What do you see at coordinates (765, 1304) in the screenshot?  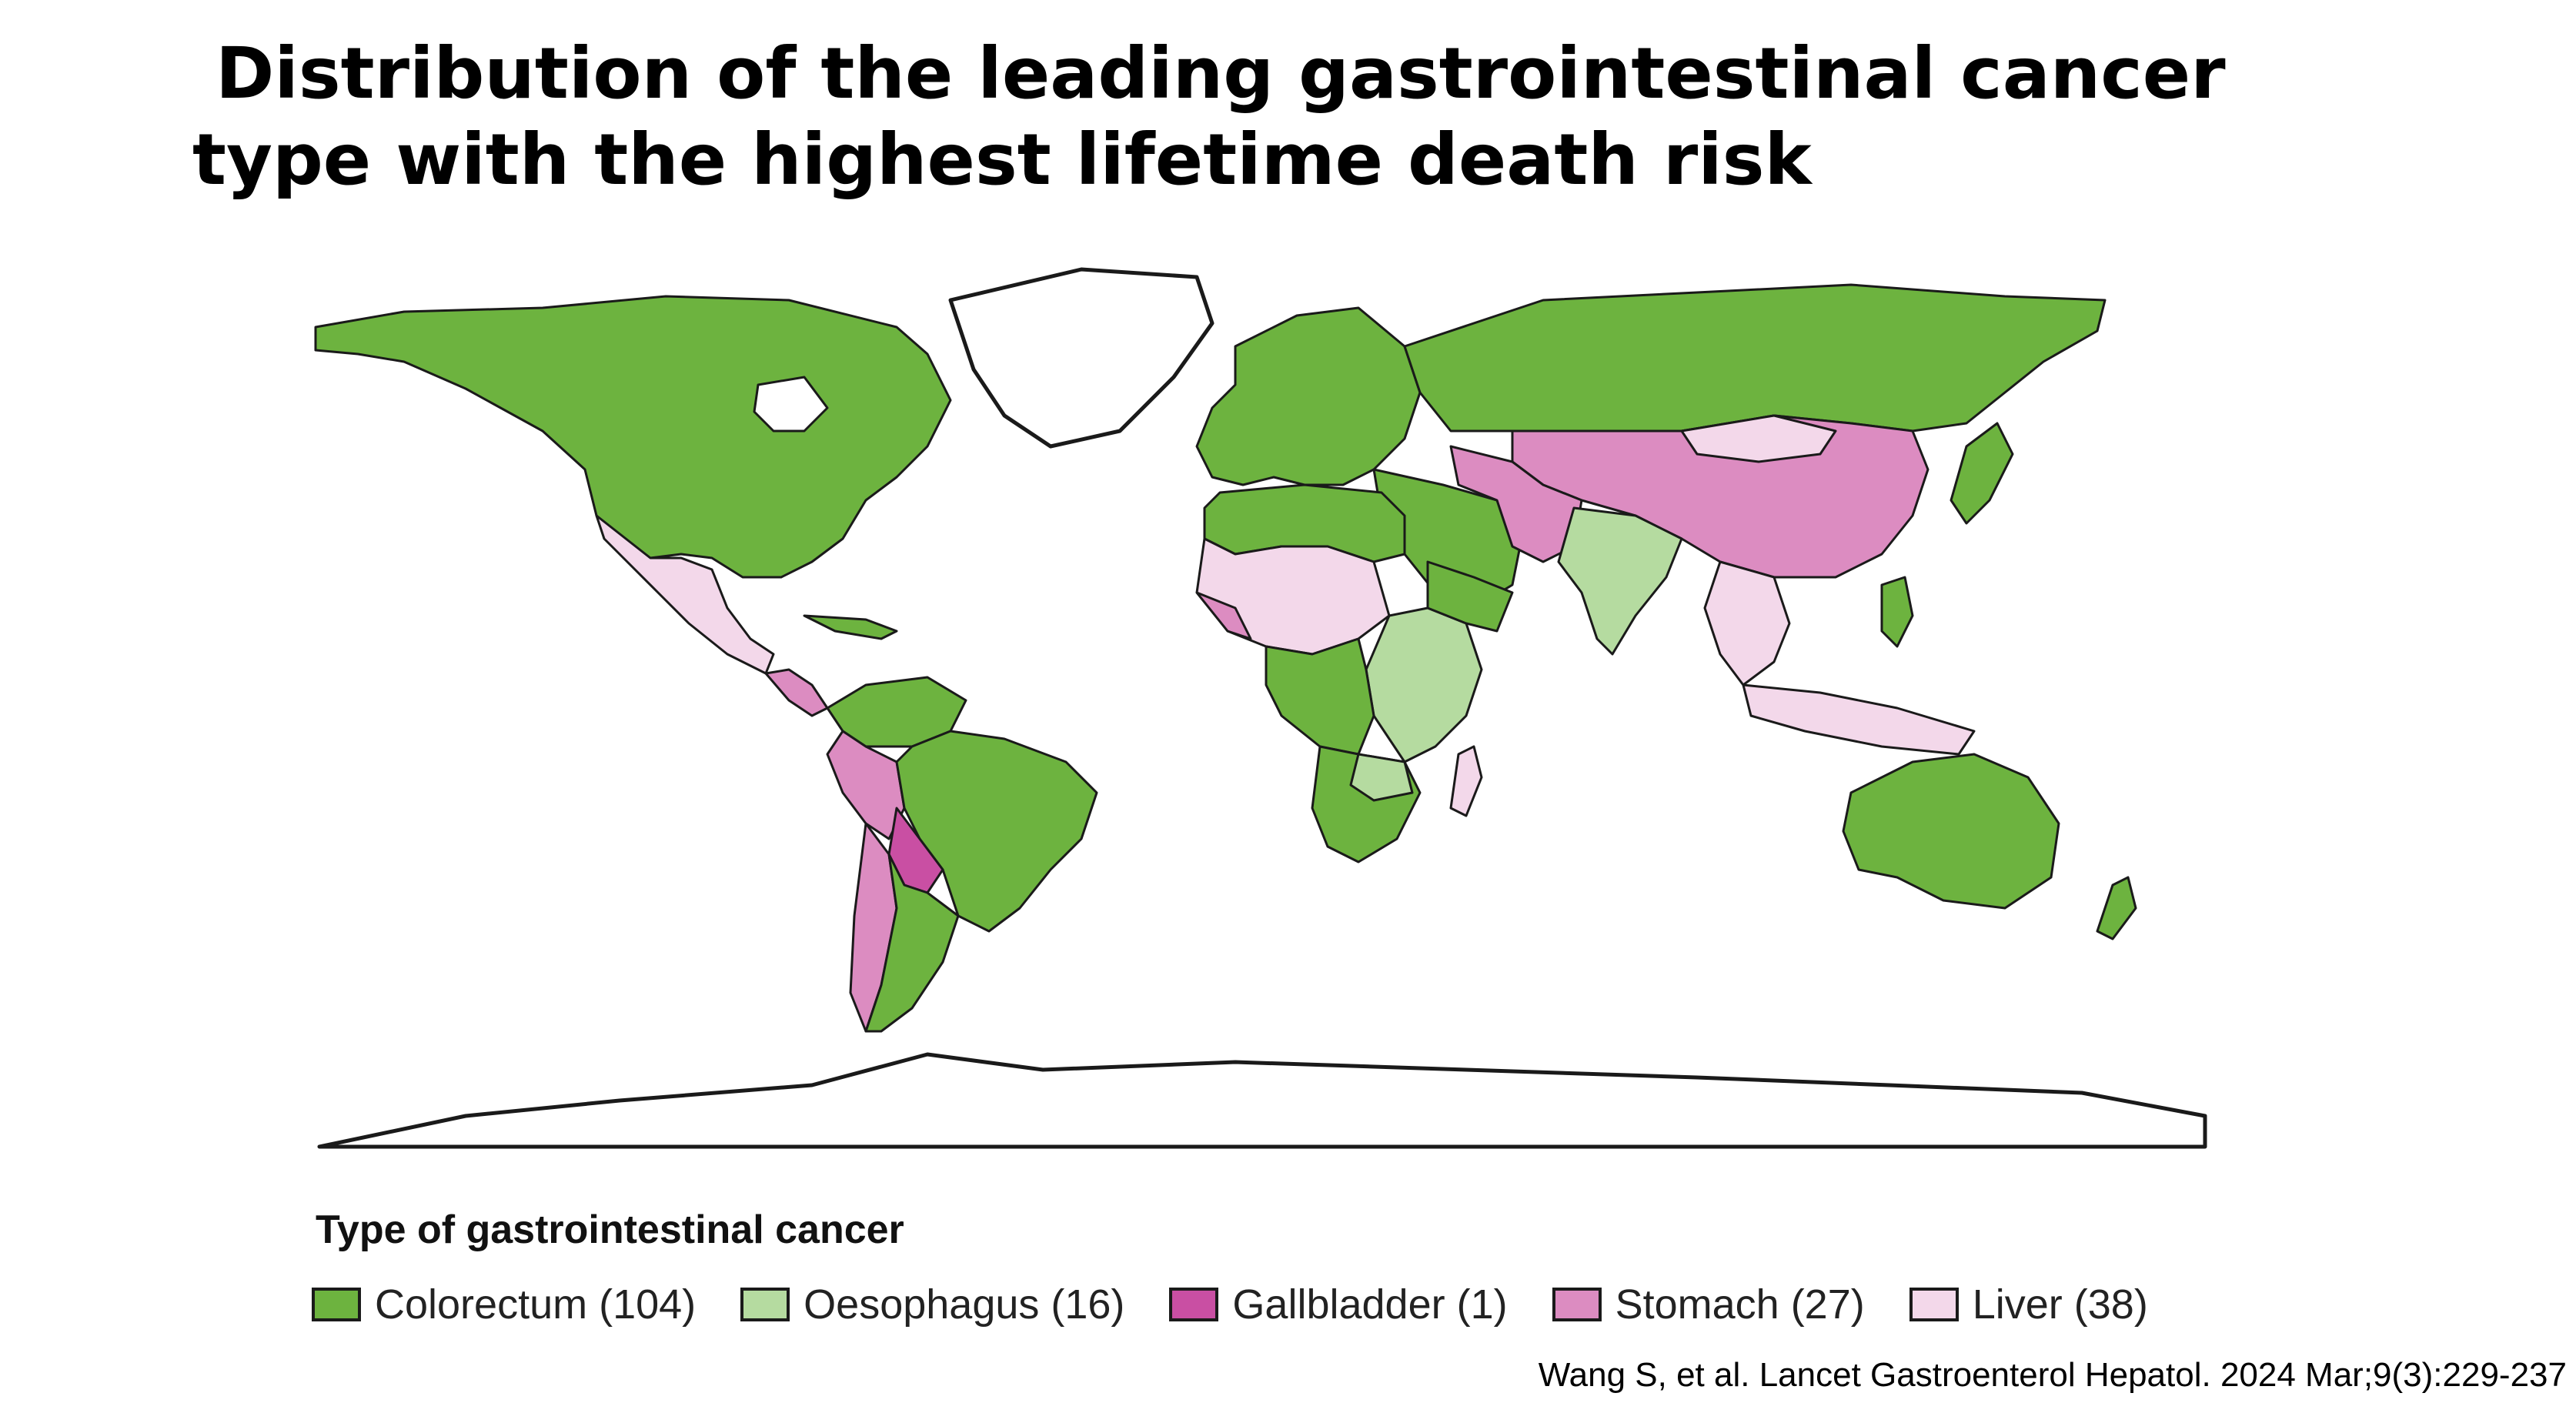 I see `oesophagus-swatch-icon` at bounding box center [765, 1304].